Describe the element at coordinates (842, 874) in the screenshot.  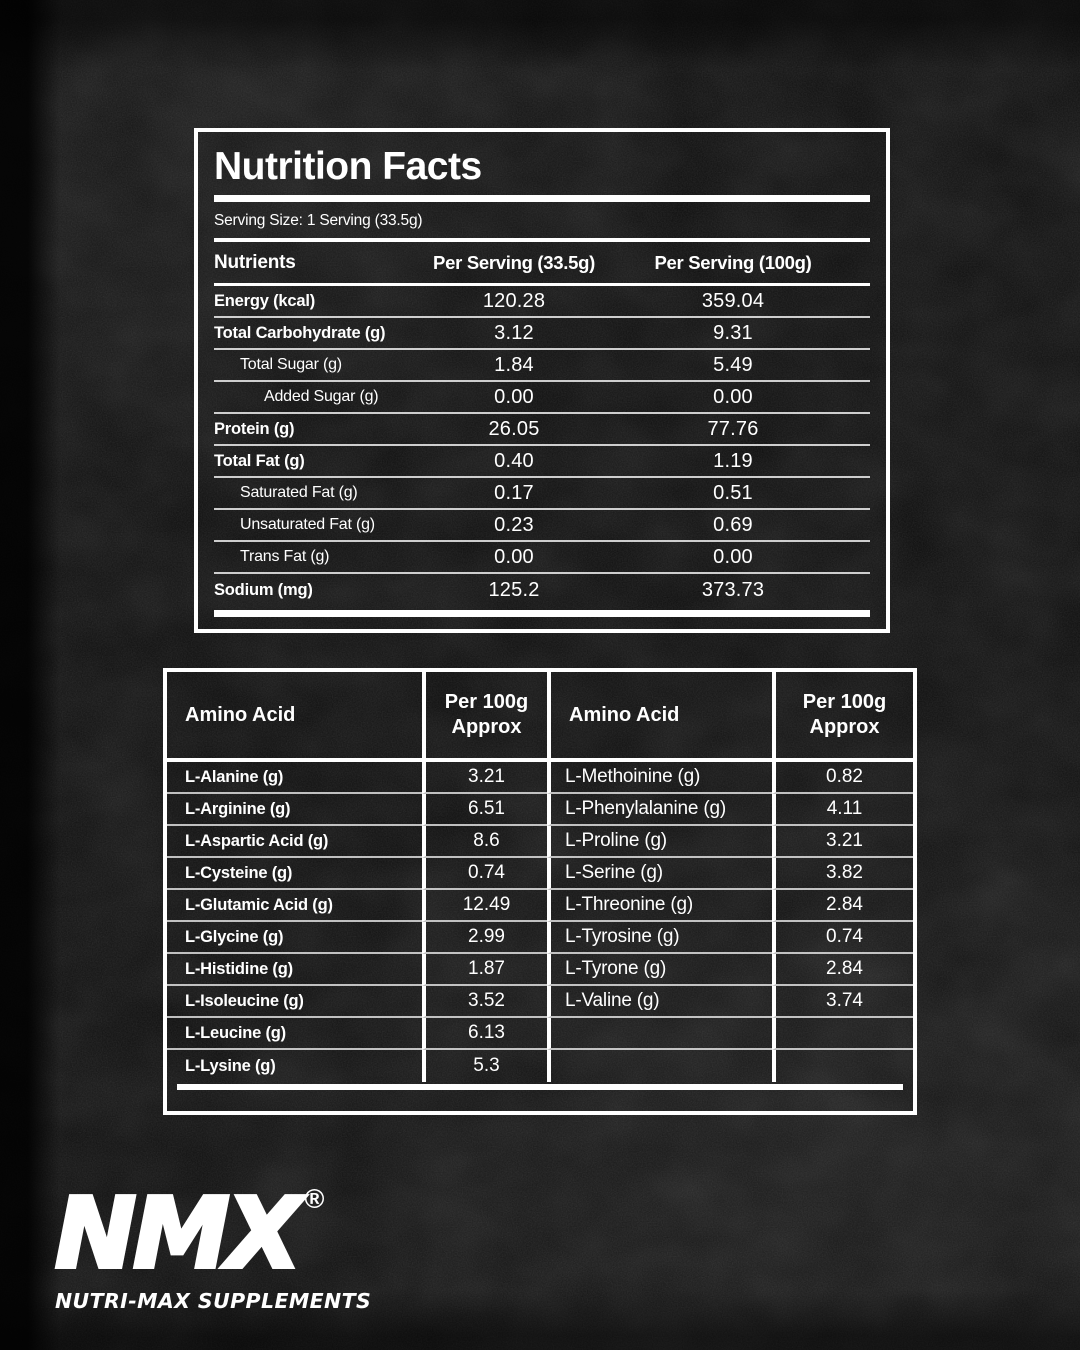
I see `amino-value: 3.82` at that location.